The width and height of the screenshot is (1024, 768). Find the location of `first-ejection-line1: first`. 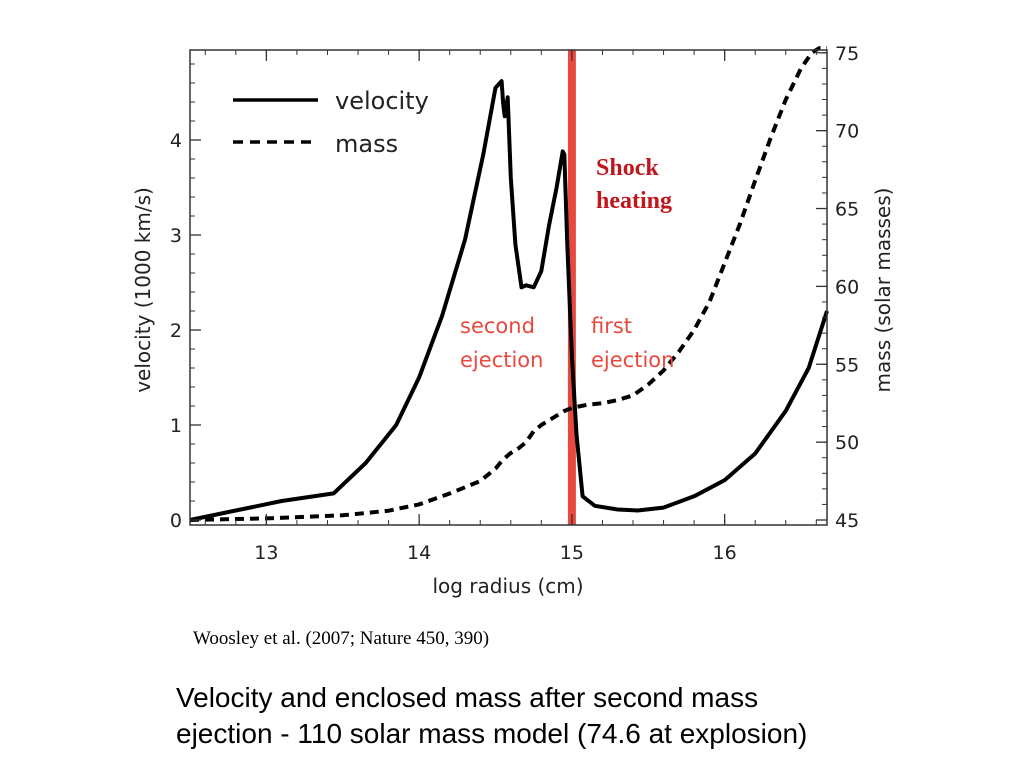

first-ejection-line1: first is located at coordinates (611, 326).